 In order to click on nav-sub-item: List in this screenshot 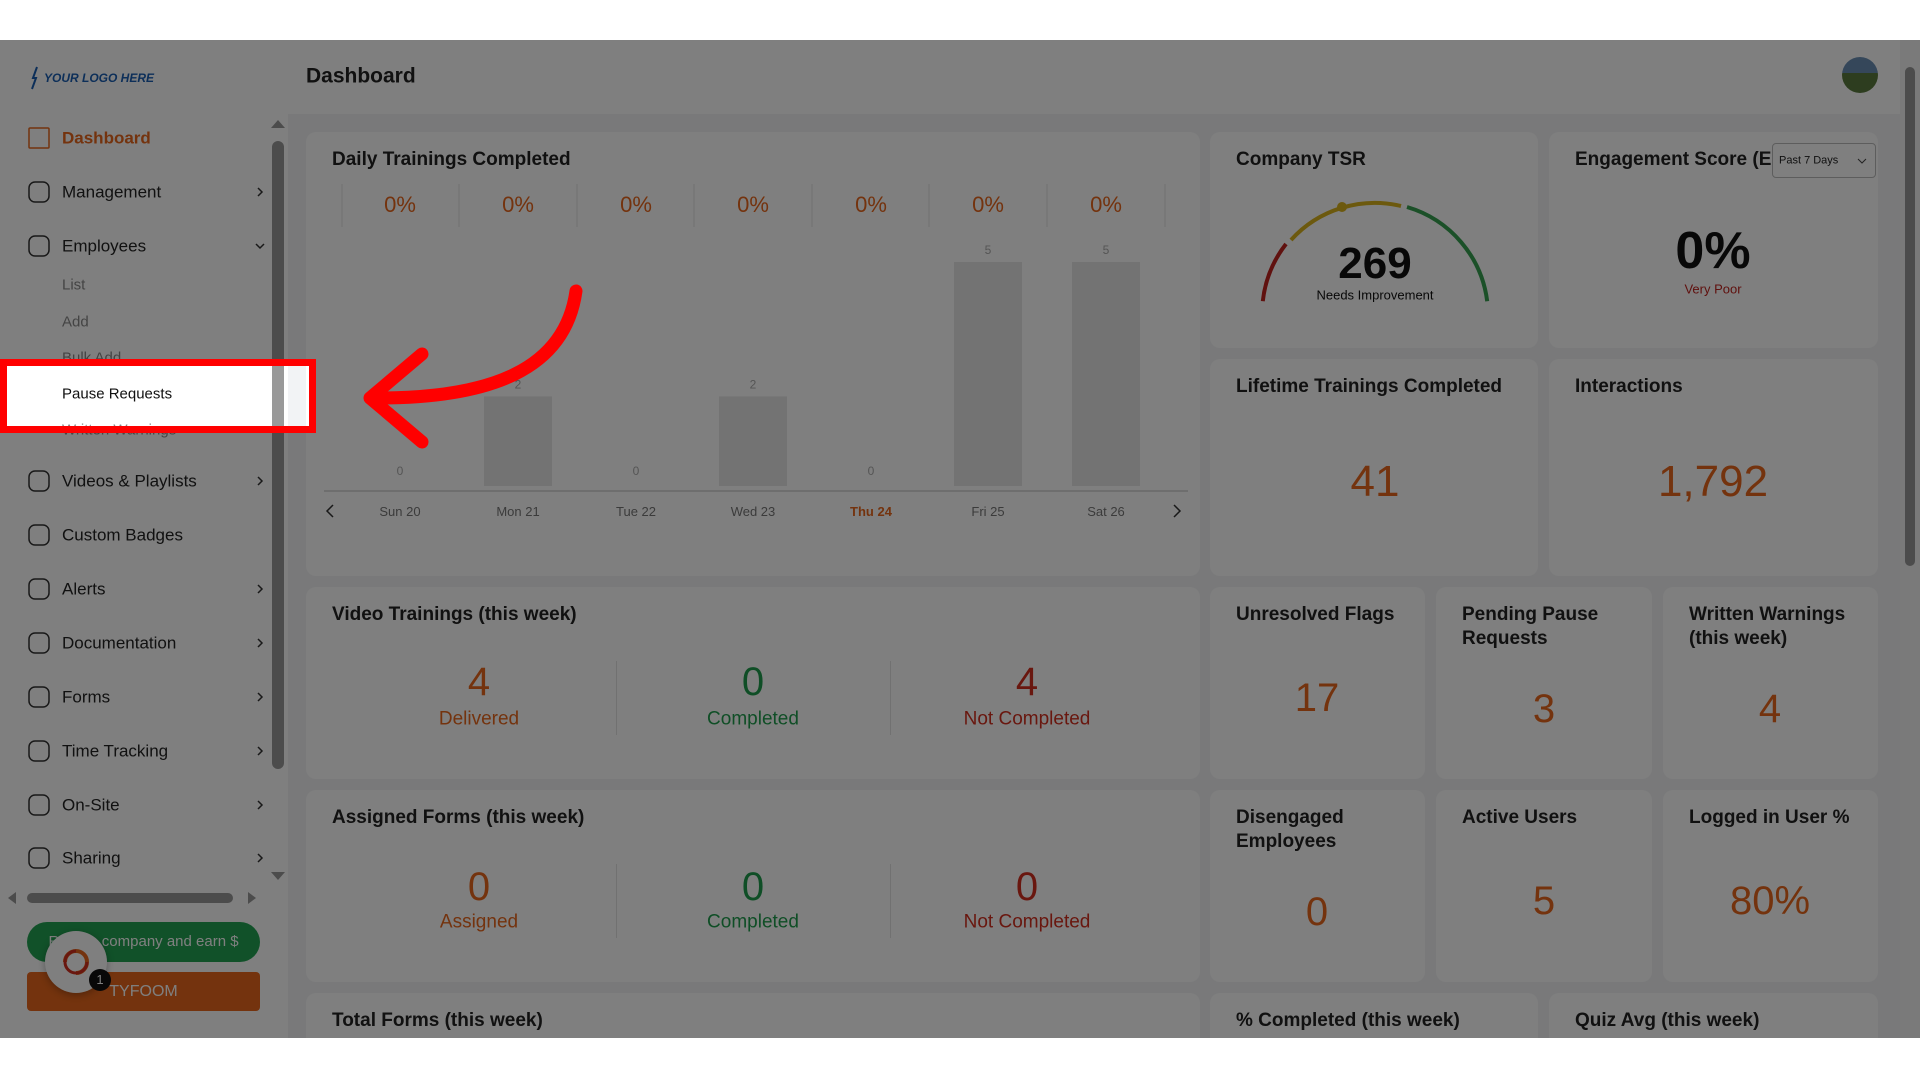, I will do `click(74, 285)`.